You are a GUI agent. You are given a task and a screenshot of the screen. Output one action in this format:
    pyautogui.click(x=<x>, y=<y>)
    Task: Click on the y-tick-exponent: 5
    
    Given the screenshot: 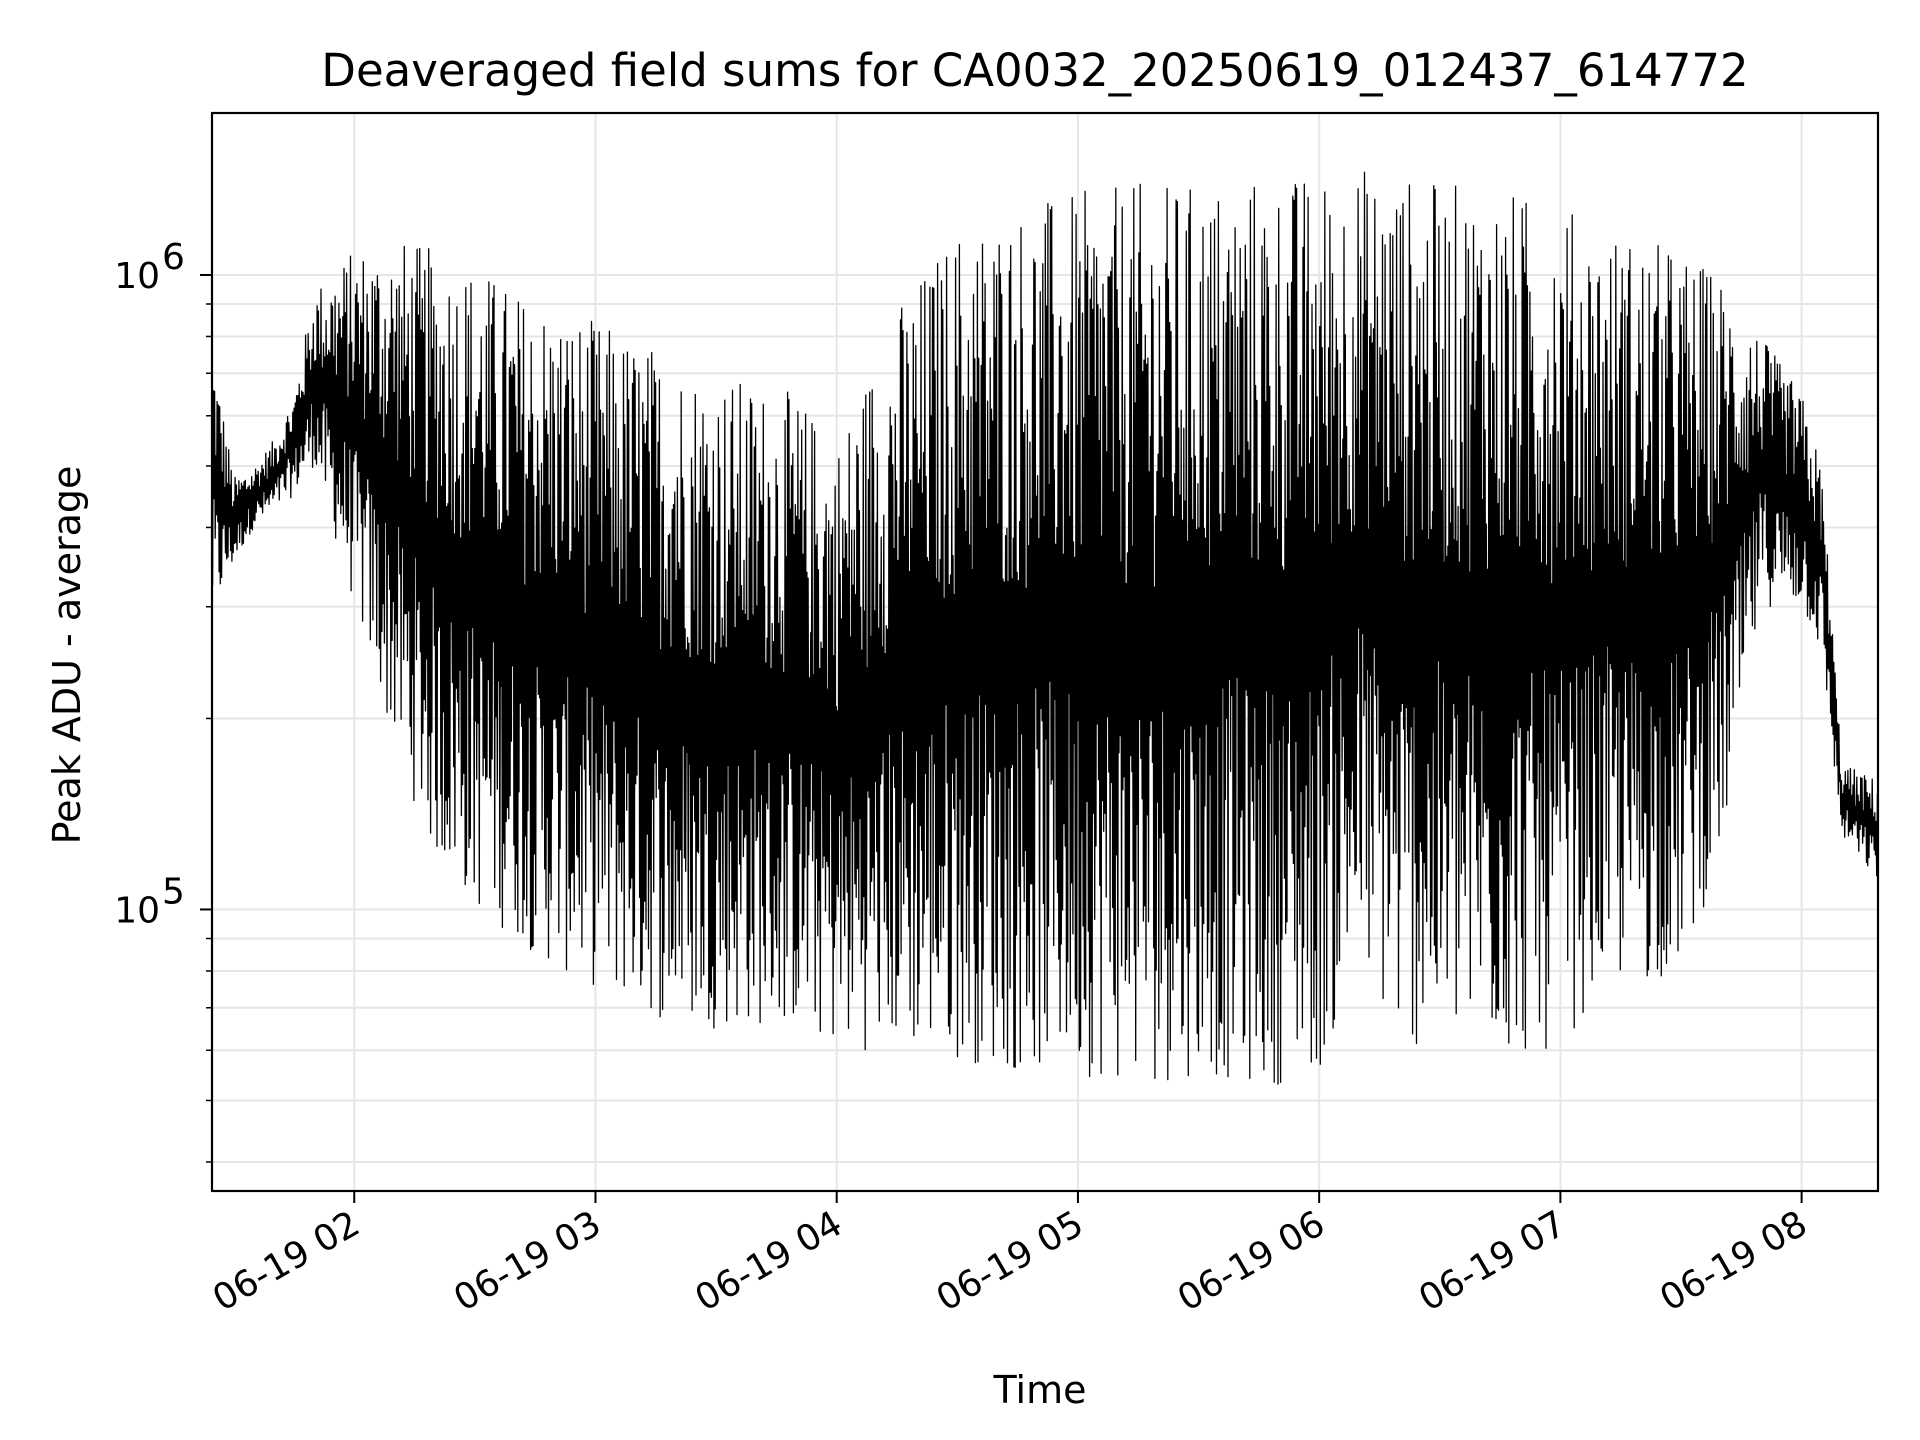 What is the action you would take?
    pyautogui.click(x=173, y=891)
    